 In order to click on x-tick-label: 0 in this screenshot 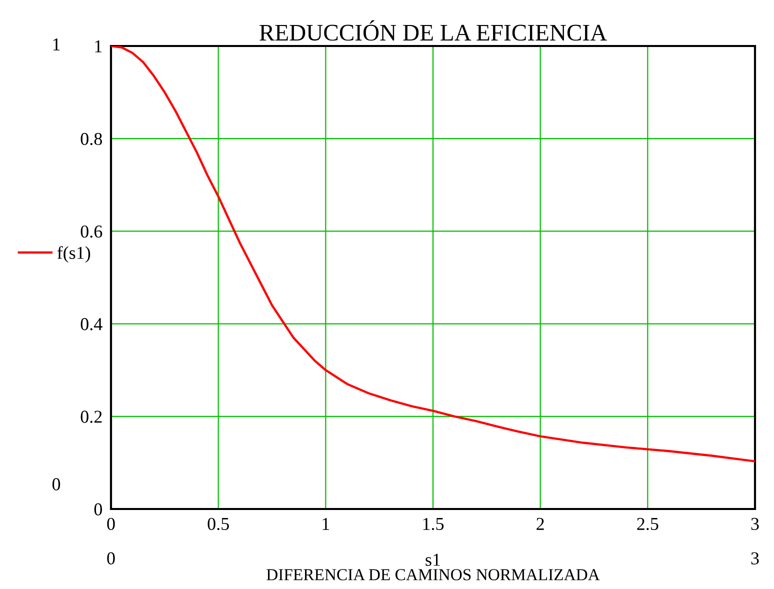, I will do `click(111, 524)`.